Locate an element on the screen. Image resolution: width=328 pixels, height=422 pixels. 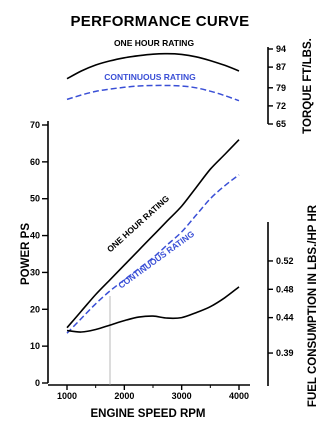
torque-tick-label: 87 is located at coordinates (281, 67).